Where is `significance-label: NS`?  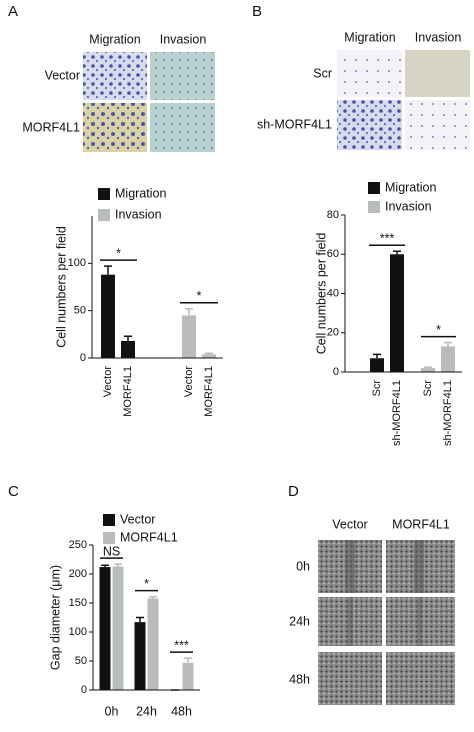
significance-label: NS is located at coordinates (111, 551).